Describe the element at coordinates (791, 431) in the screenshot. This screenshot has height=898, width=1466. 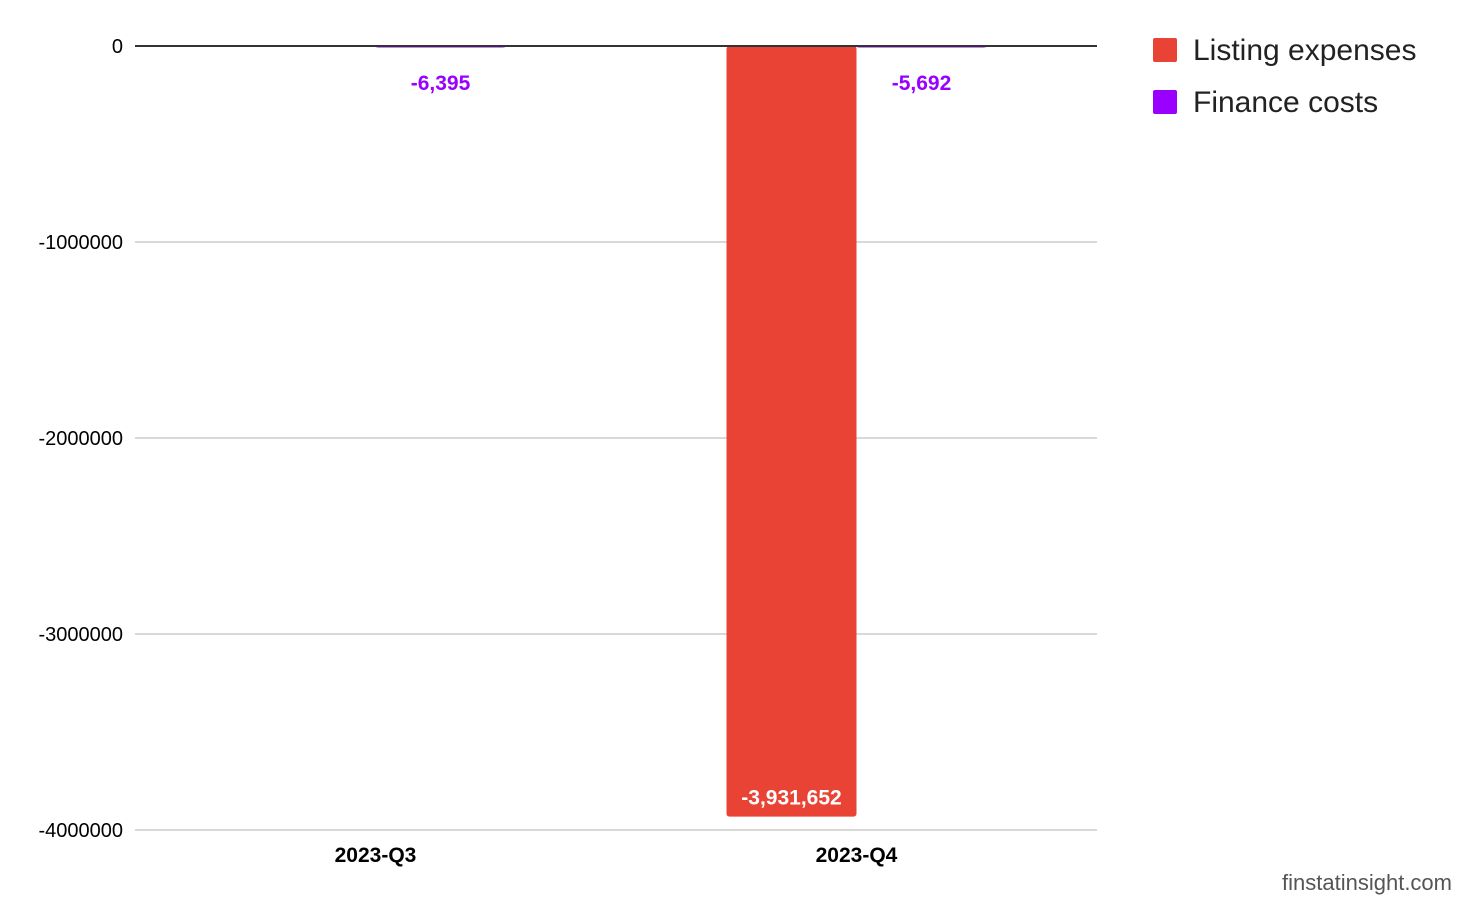
I see `bar-listing-expenses` at that location.